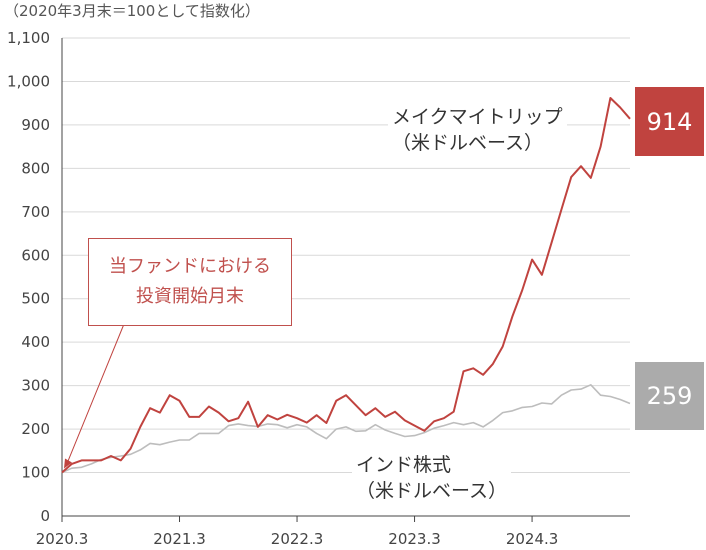  I want to click on fund-label-line2: （米ドルベース）, so click(468, 143).